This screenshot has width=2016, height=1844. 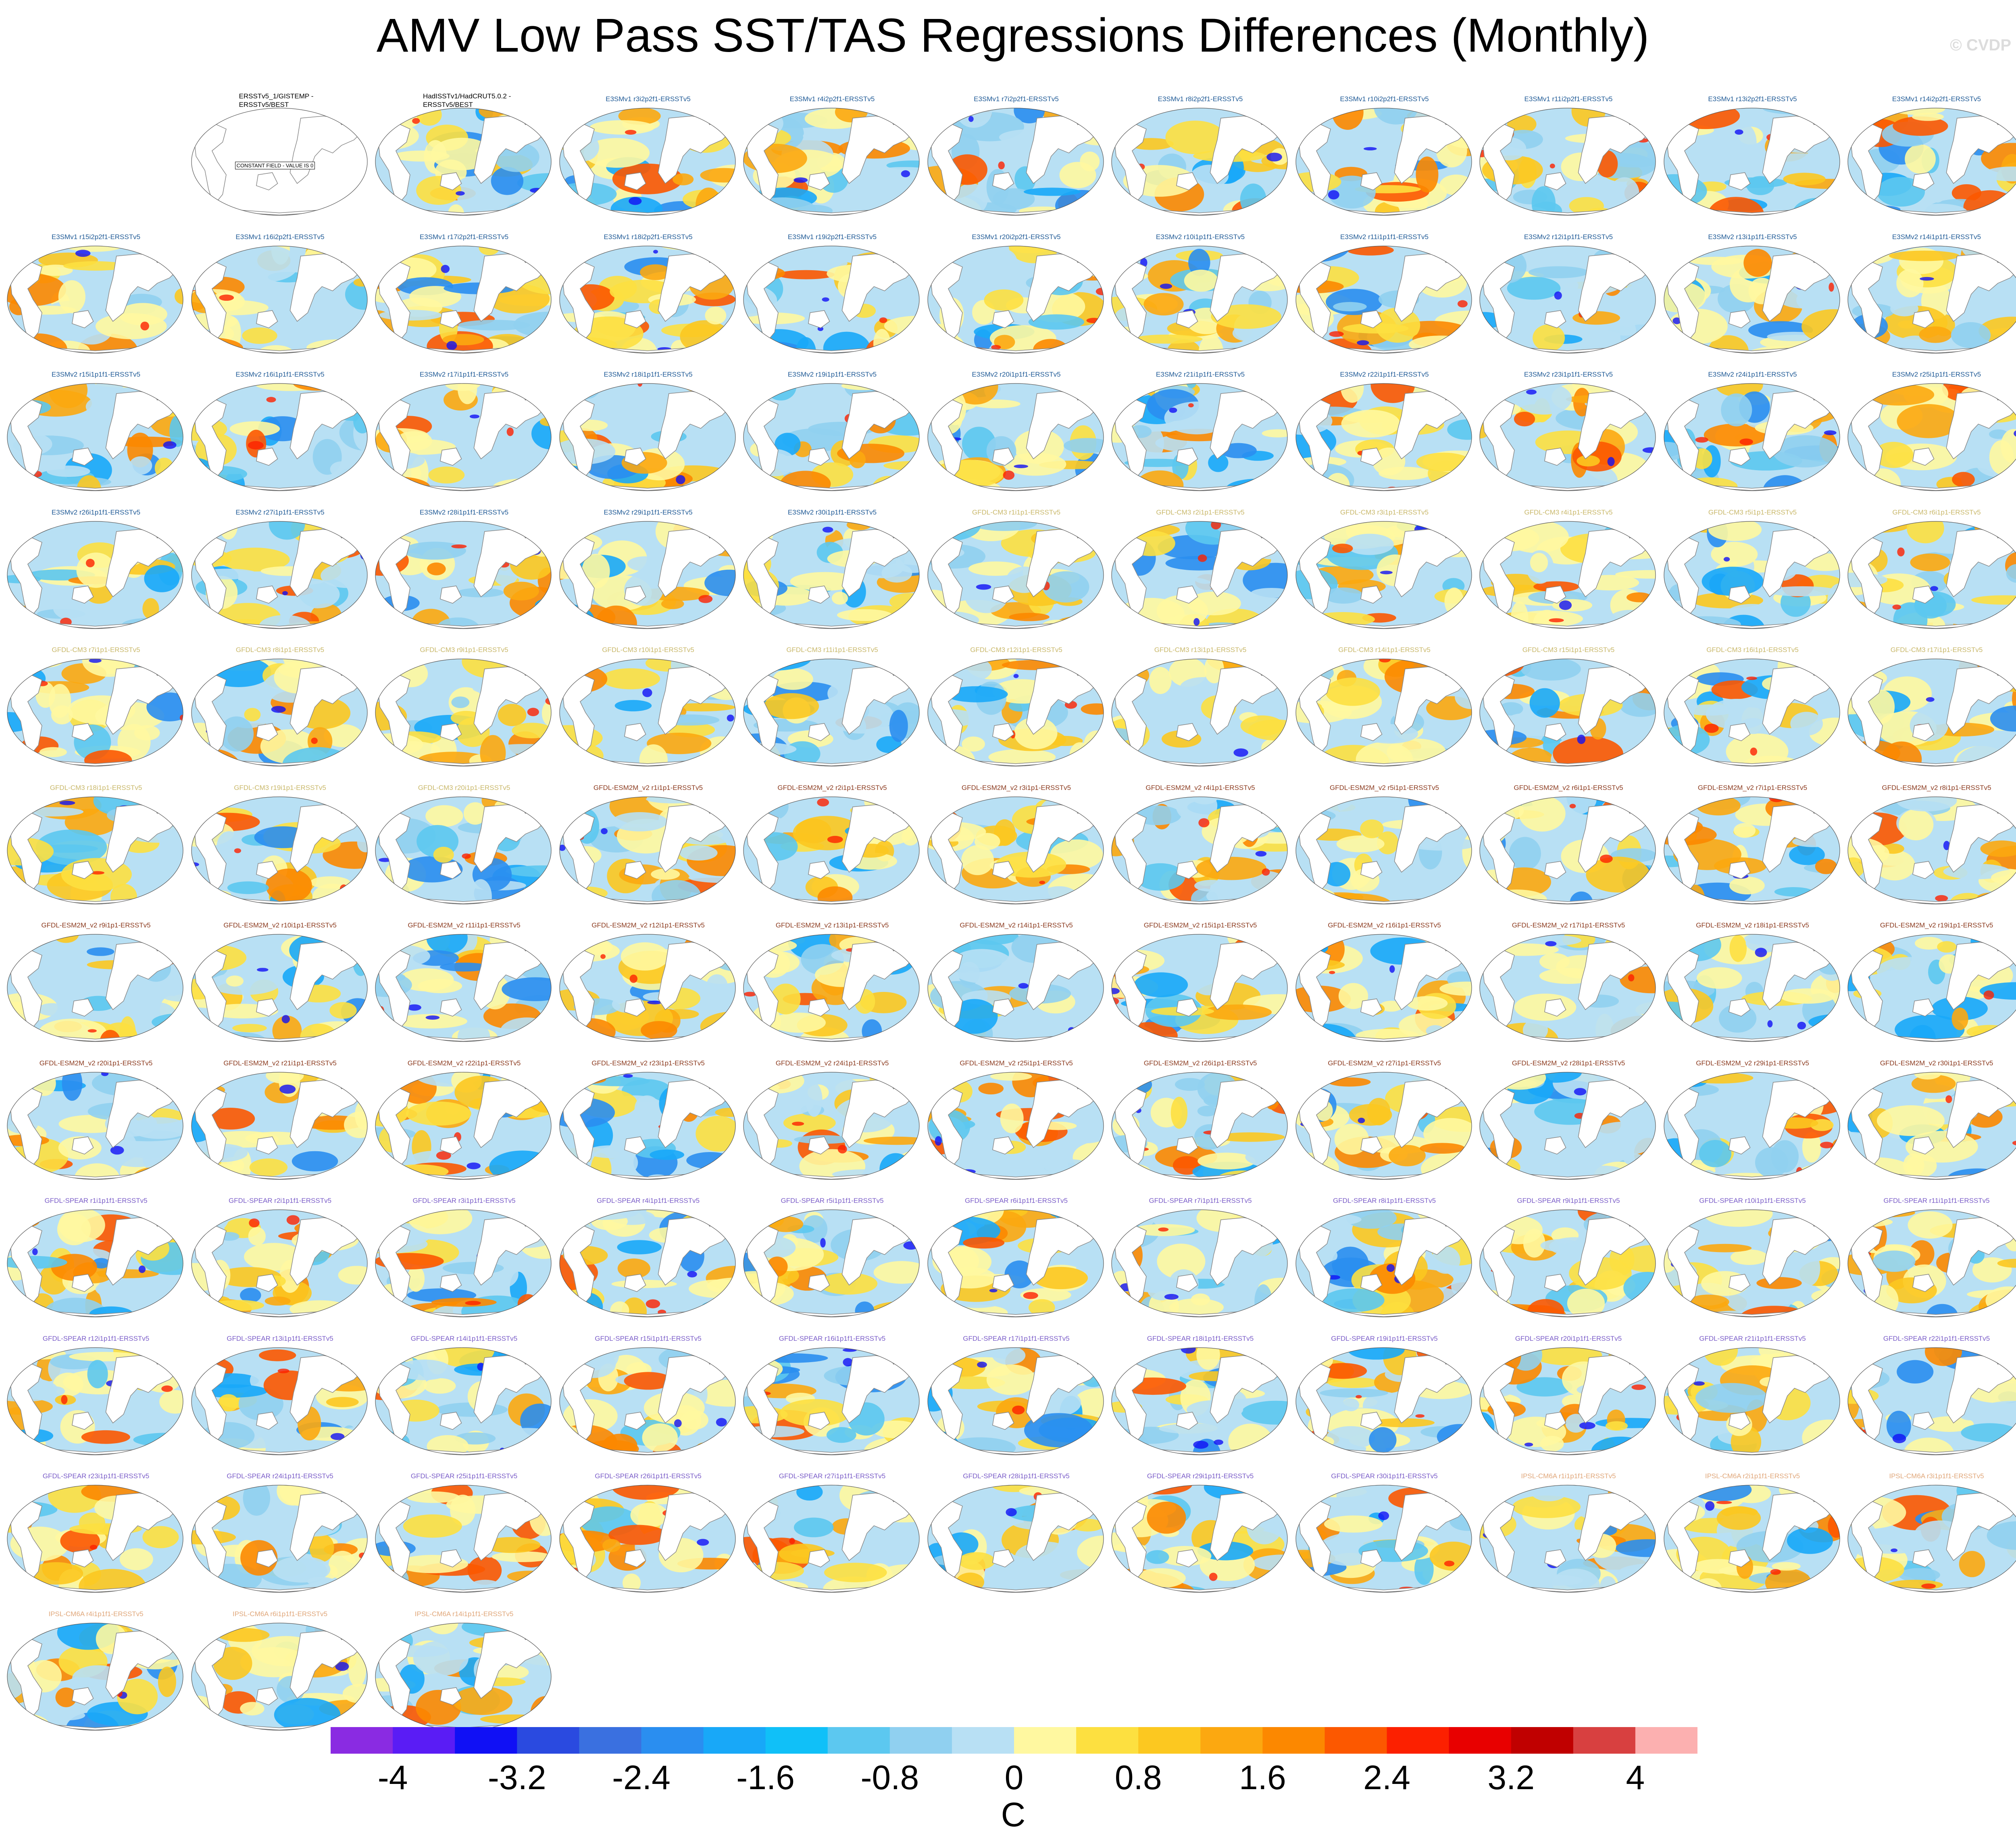 I want to click on map-panel: GFDL-SPEAR r25i1p1f1-ERSSTv5, so click(x=464, y=1535).